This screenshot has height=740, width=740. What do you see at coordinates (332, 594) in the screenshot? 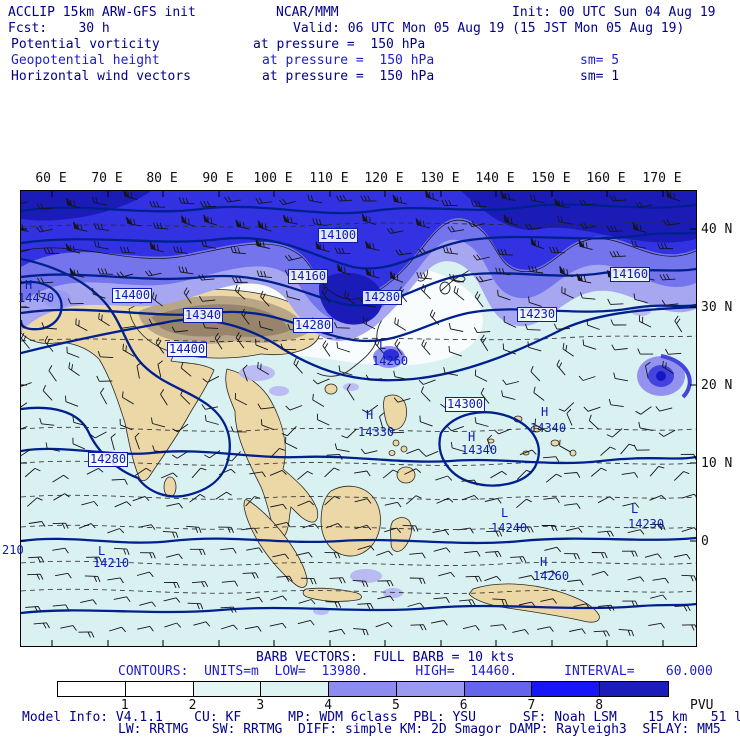
I see `land-java` at bounding box center [332, 594].